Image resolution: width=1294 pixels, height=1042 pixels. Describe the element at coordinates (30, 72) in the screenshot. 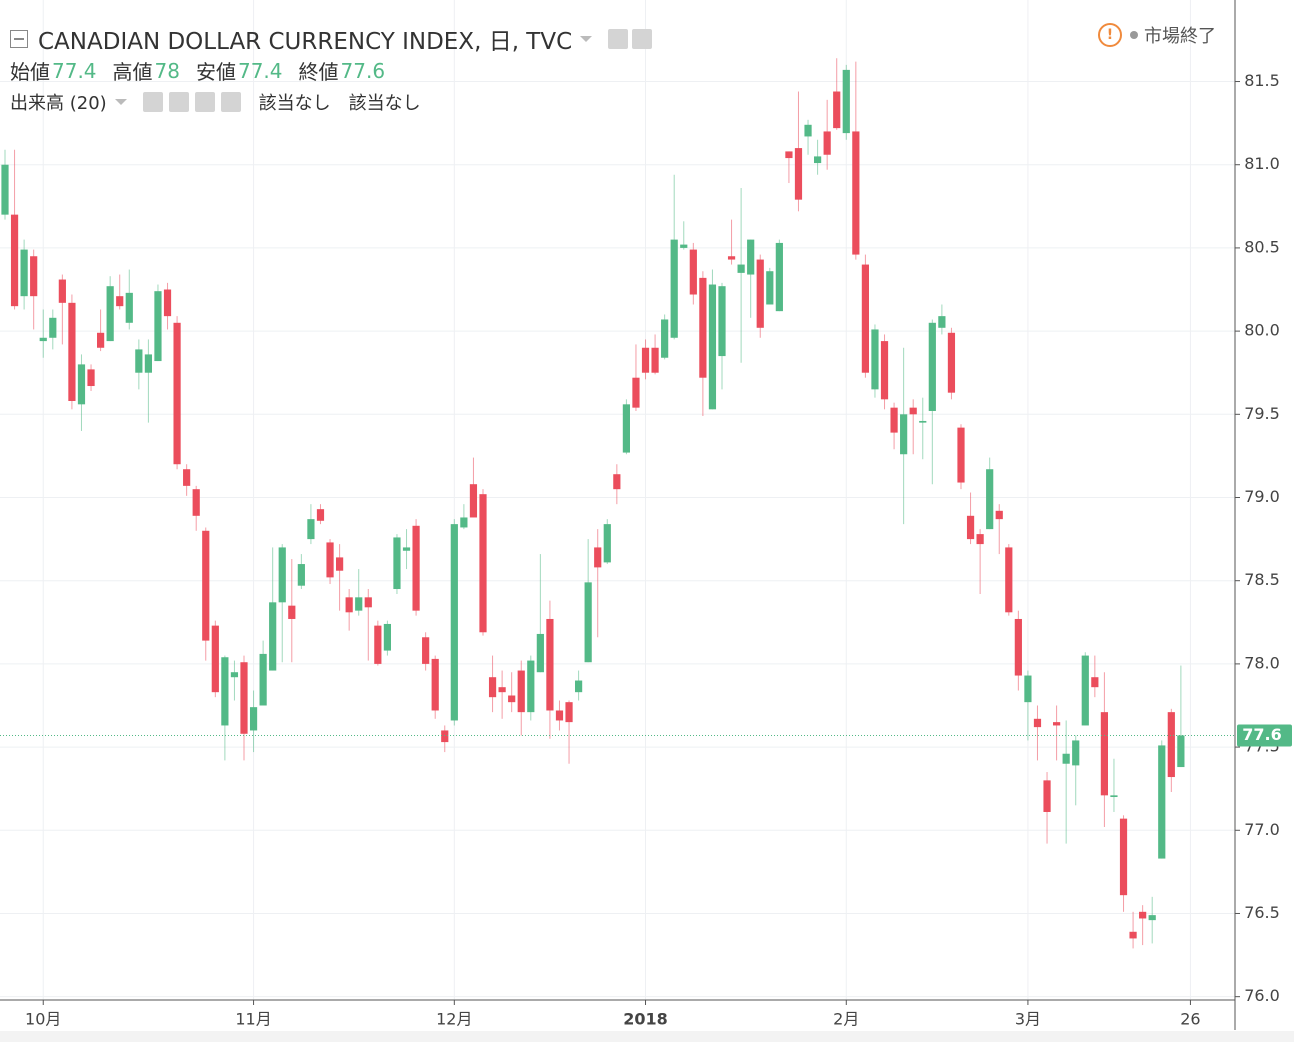

I see `ohlc-label: 始値` at that location.